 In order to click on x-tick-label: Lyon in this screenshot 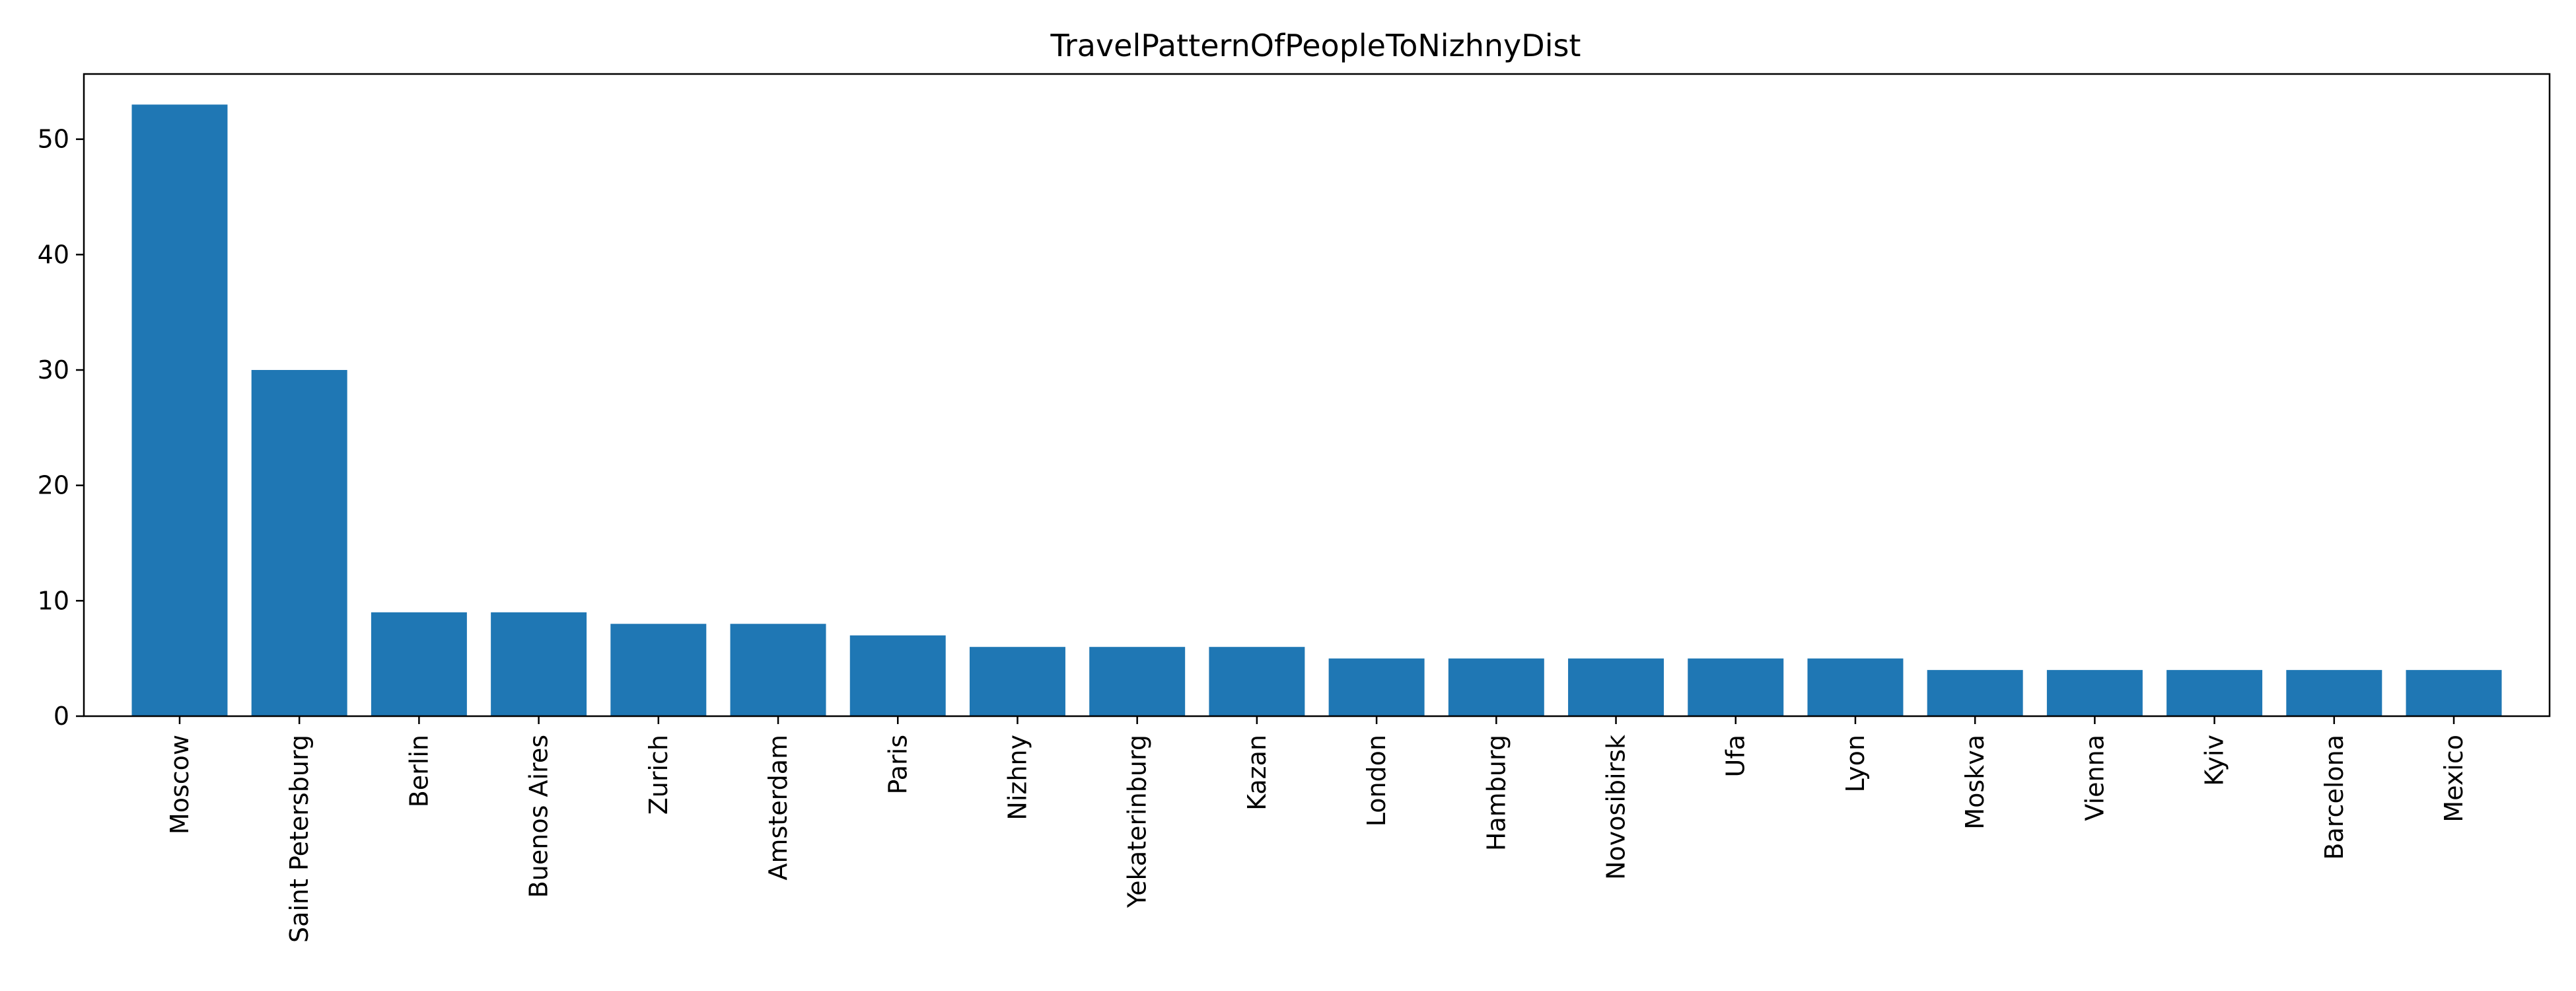, I will do `click(1855, 764)`.